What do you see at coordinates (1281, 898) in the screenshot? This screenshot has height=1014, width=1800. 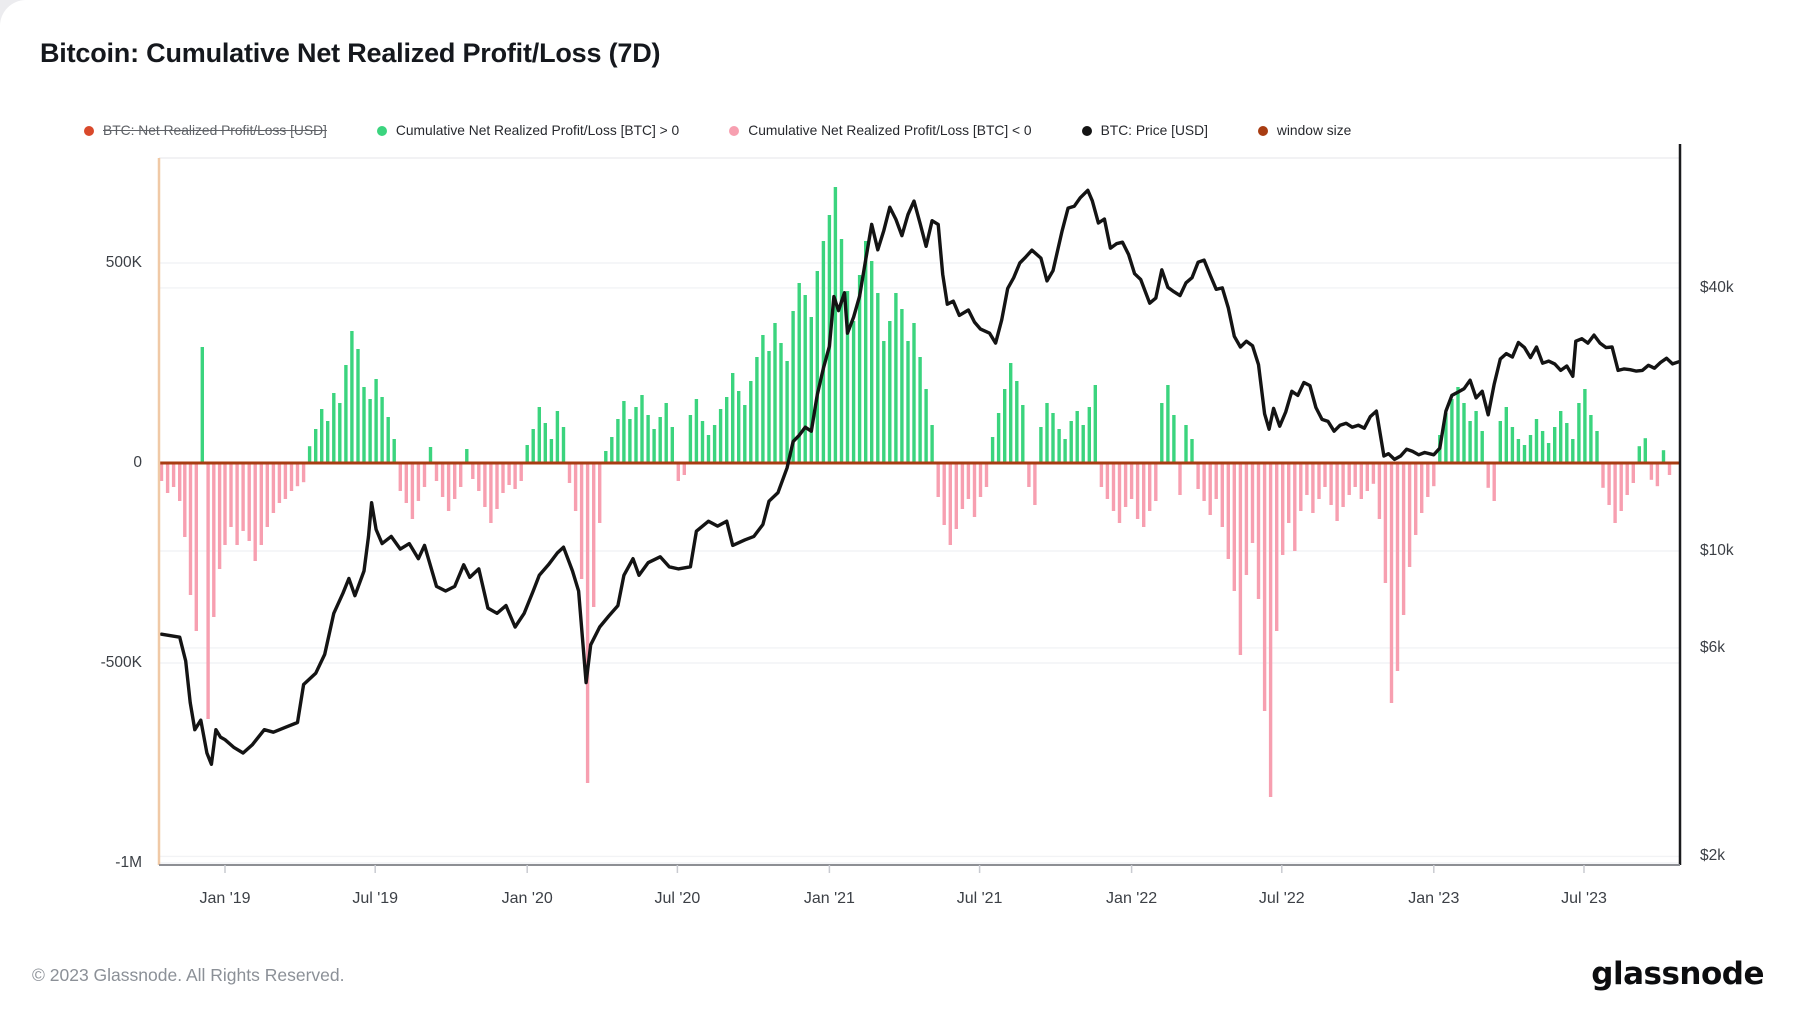 I see `x-axis-tick-label: Jul '22` at bounding box center [1281, 898].